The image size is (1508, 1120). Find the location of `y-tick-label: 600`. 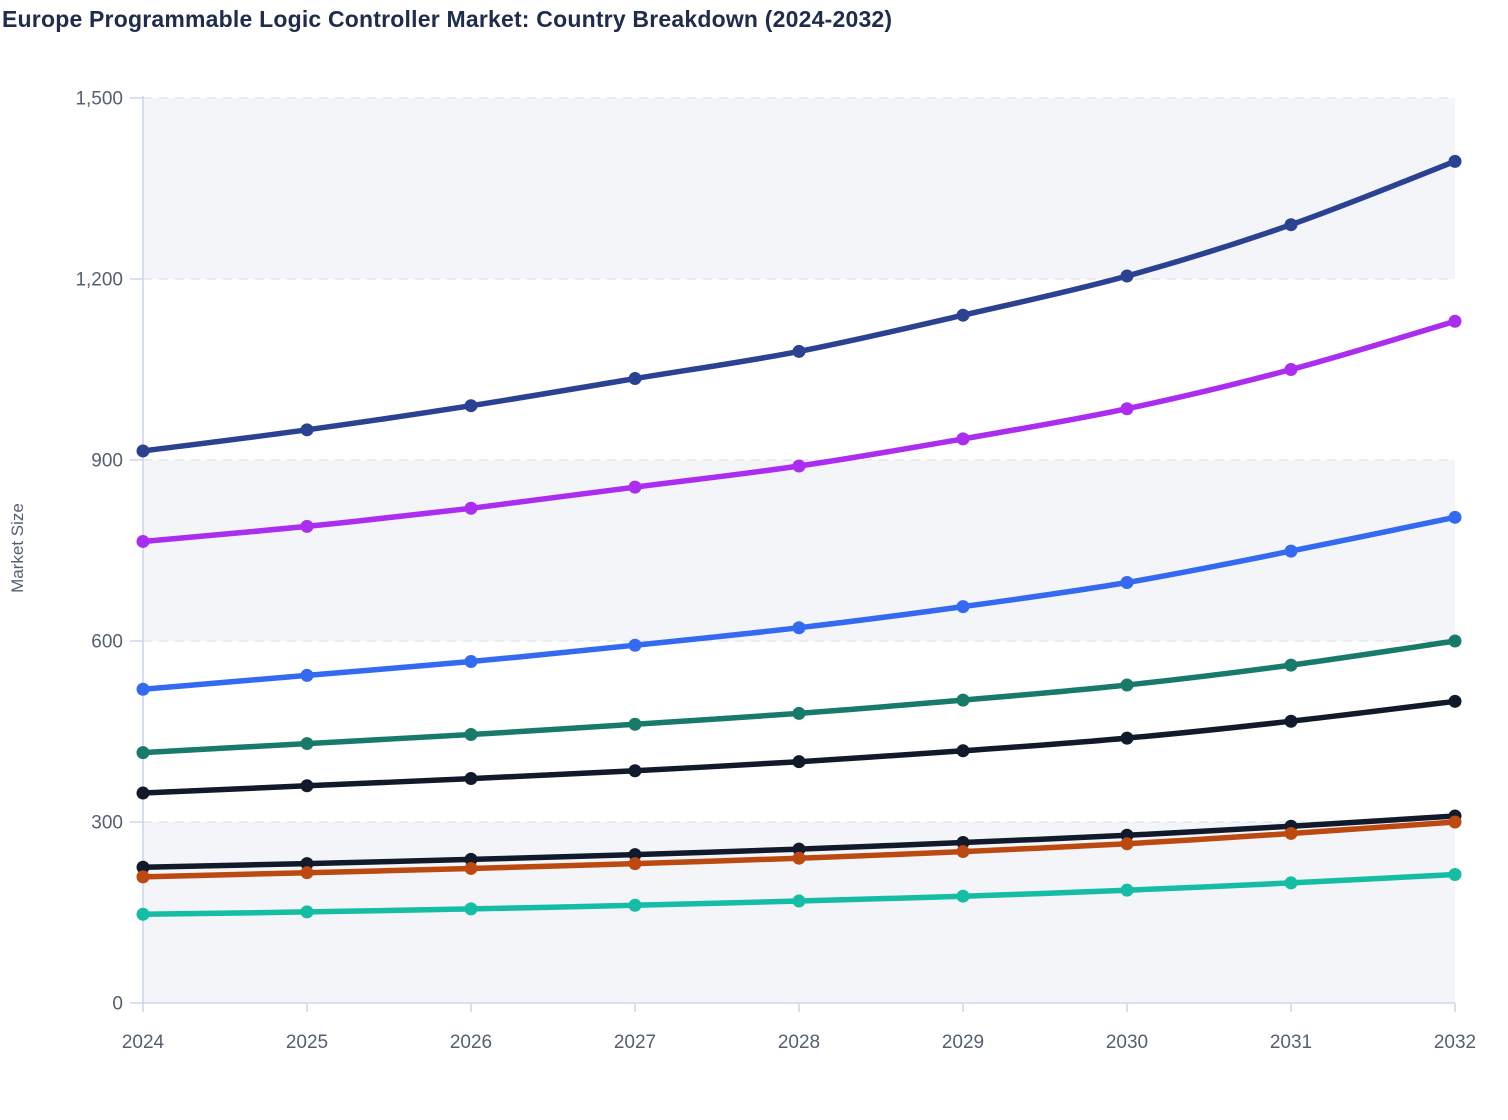

y-tick-label: 600 is located at coordinates (107, 642).